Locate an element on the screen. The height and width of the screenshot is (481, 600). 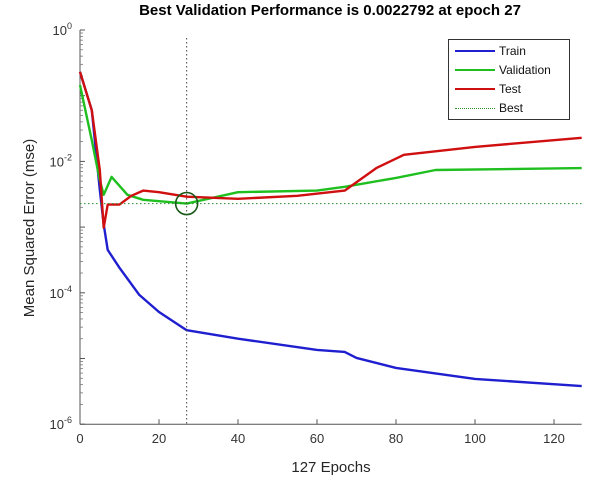
best-line-icon is located at coordinates (475, 108).